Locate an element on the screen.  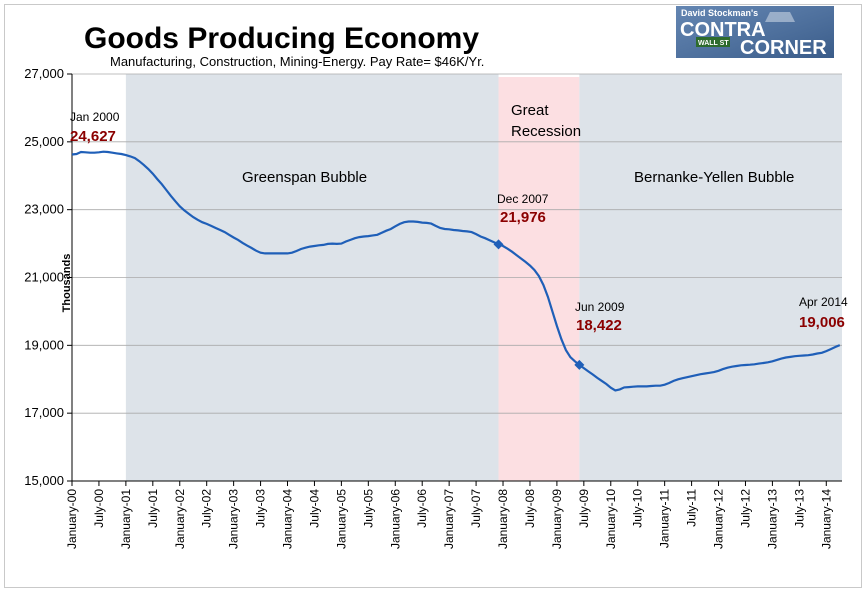
x-tick-label: January-12 is located at coordinates (719, 519).